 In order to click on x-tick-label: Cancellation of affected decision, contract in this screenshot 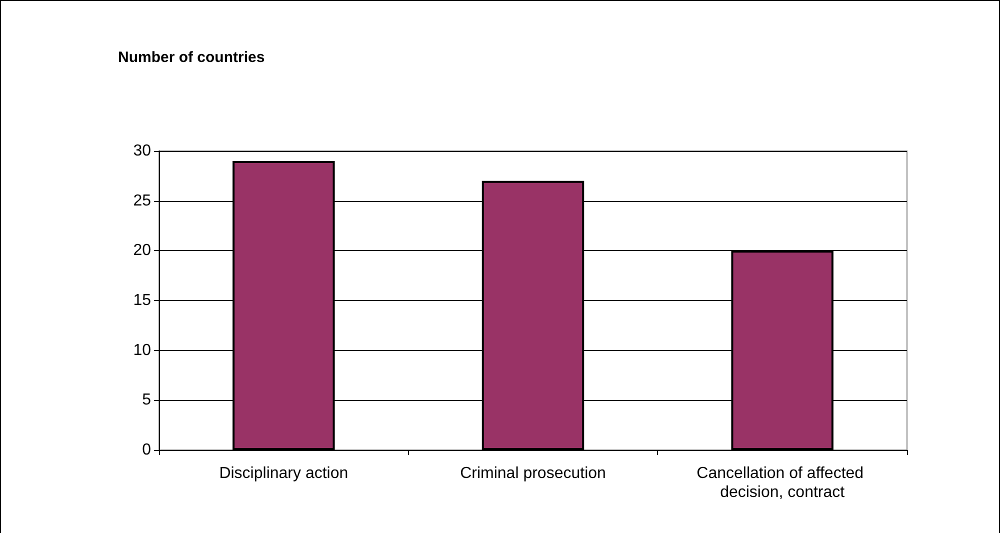, I will do `click(782, 483)`.